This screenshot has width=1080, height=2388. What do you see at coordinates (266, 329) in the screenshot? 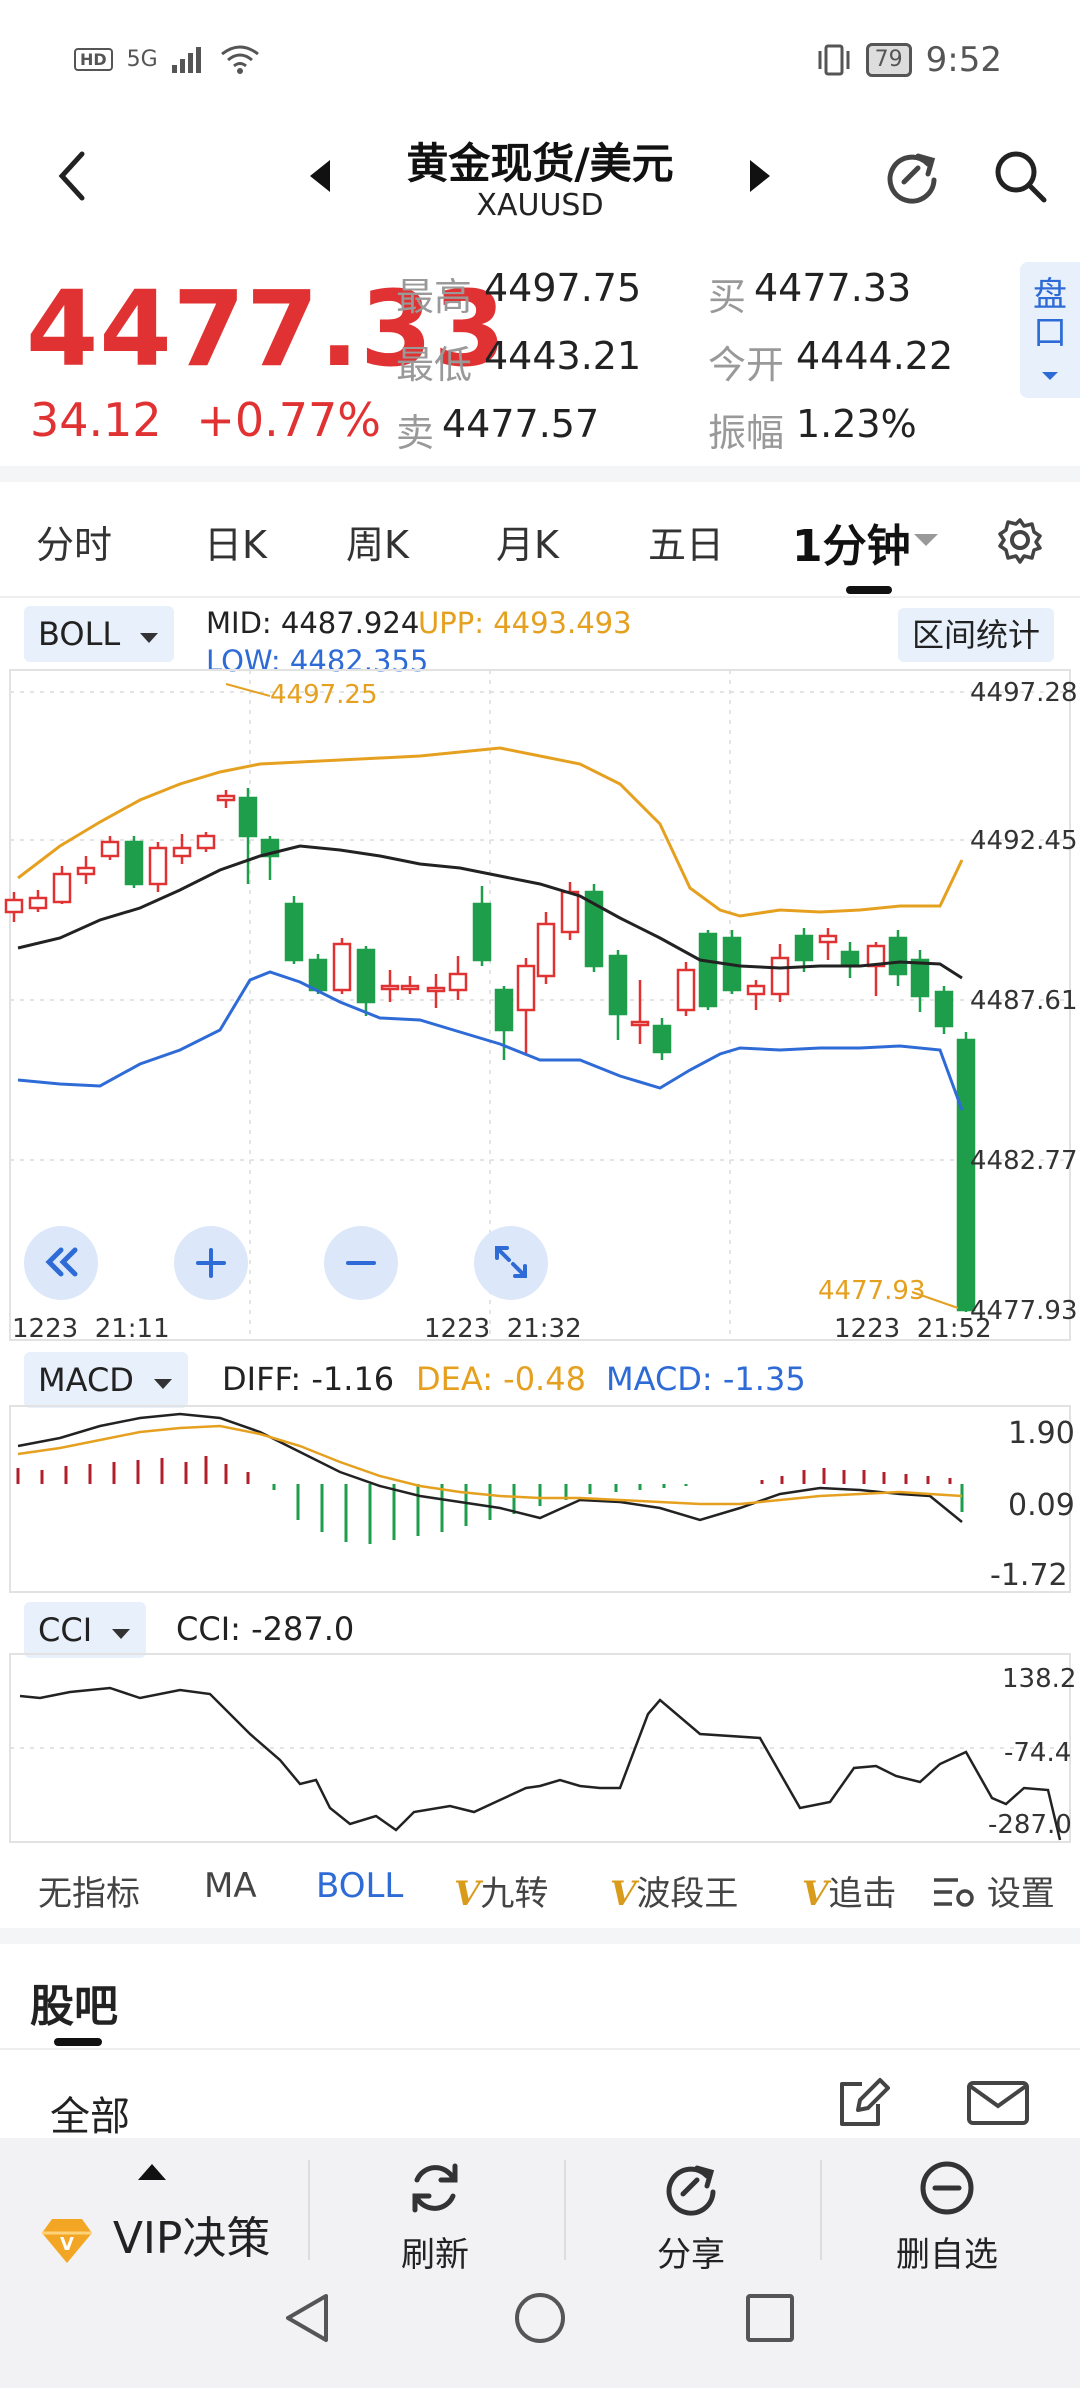
I see `last-price: 4477.33` at bounding box center [266, 329].